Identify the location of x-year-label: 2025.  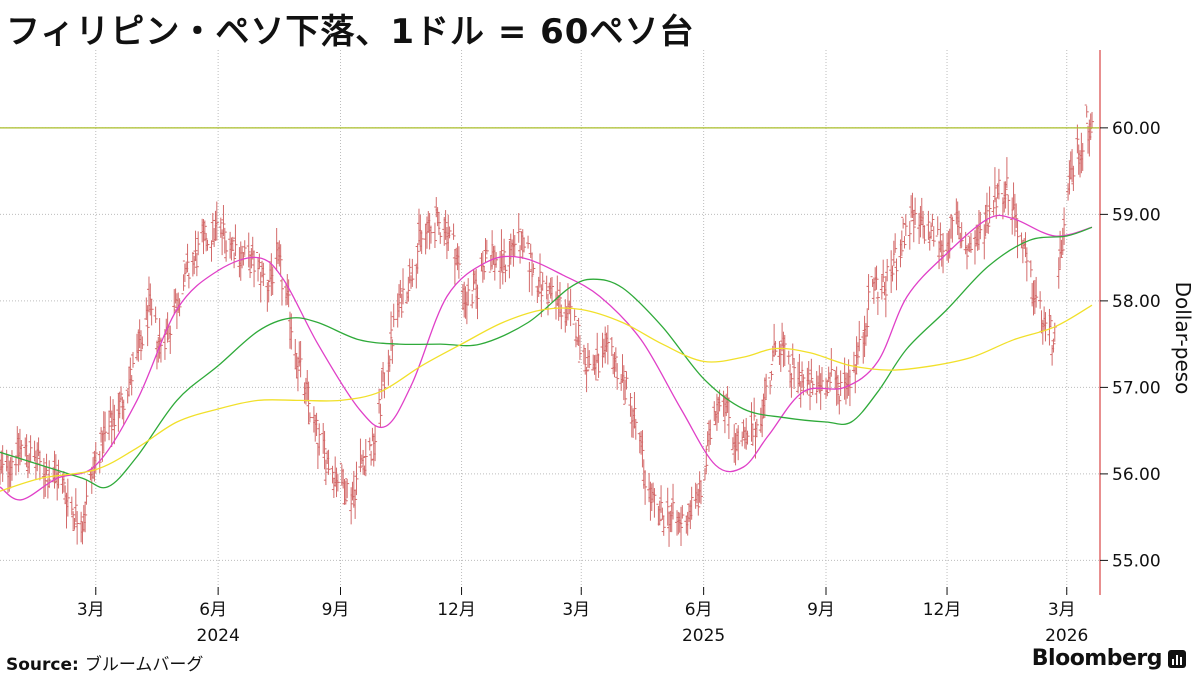
(703, 636).